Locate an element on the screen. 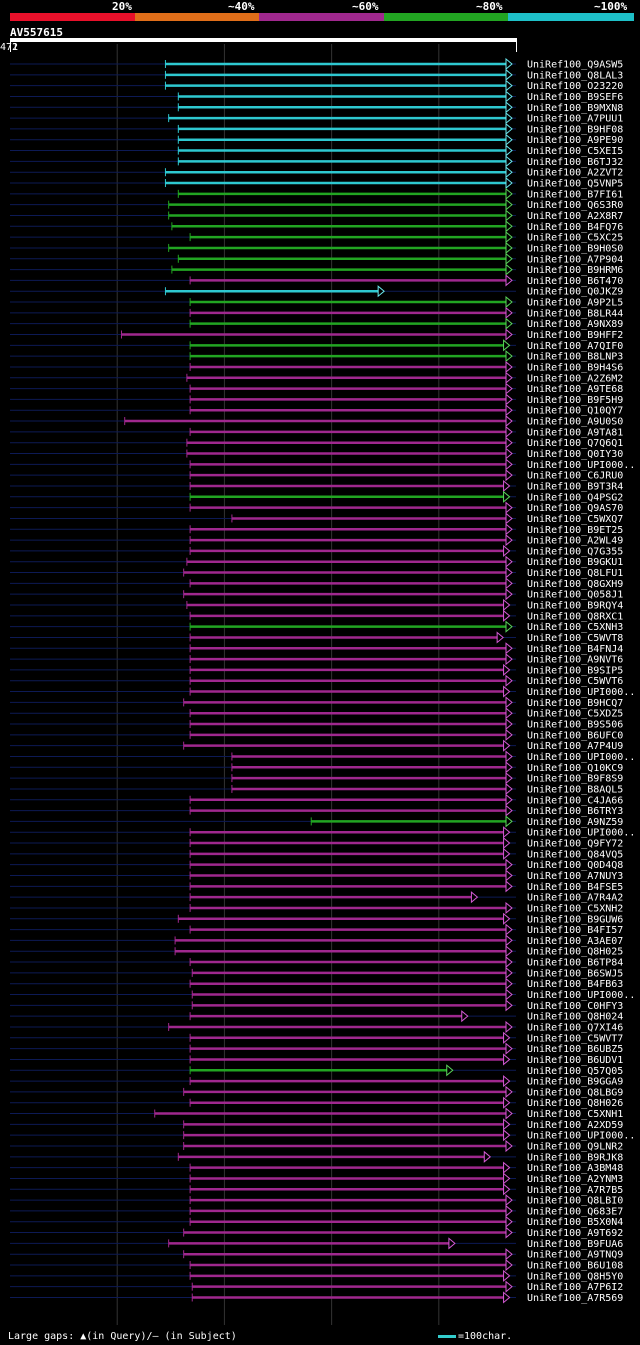 The image size is (640, 1345). hit-label: UniRef100_B7FI61 is located at coordinates (575, 194).